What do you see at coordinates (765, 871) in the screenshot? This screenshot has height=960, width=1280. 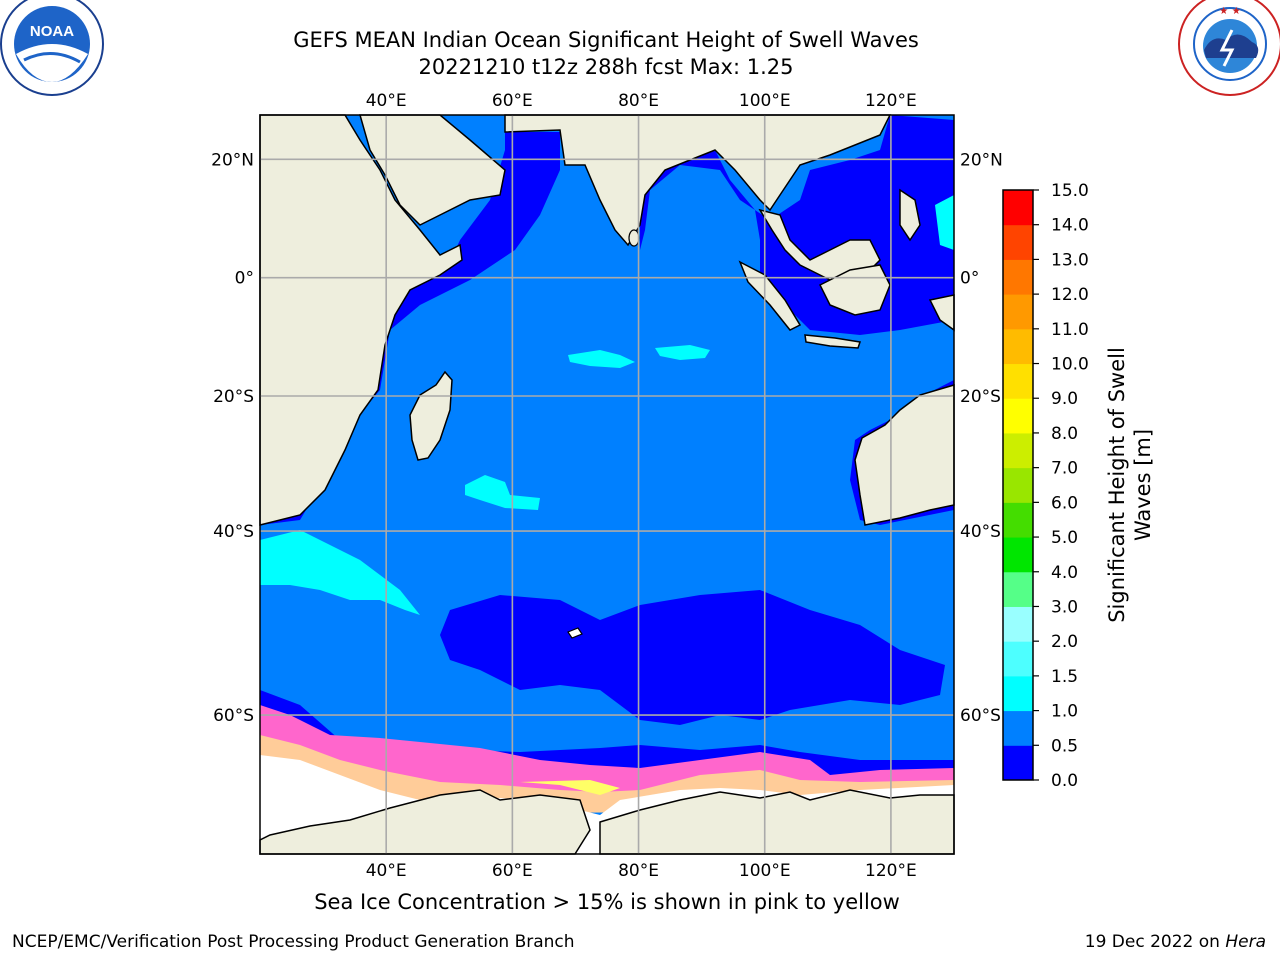 I see `lon-tick-bottom: 100°E` at bounding box center [765, 871].